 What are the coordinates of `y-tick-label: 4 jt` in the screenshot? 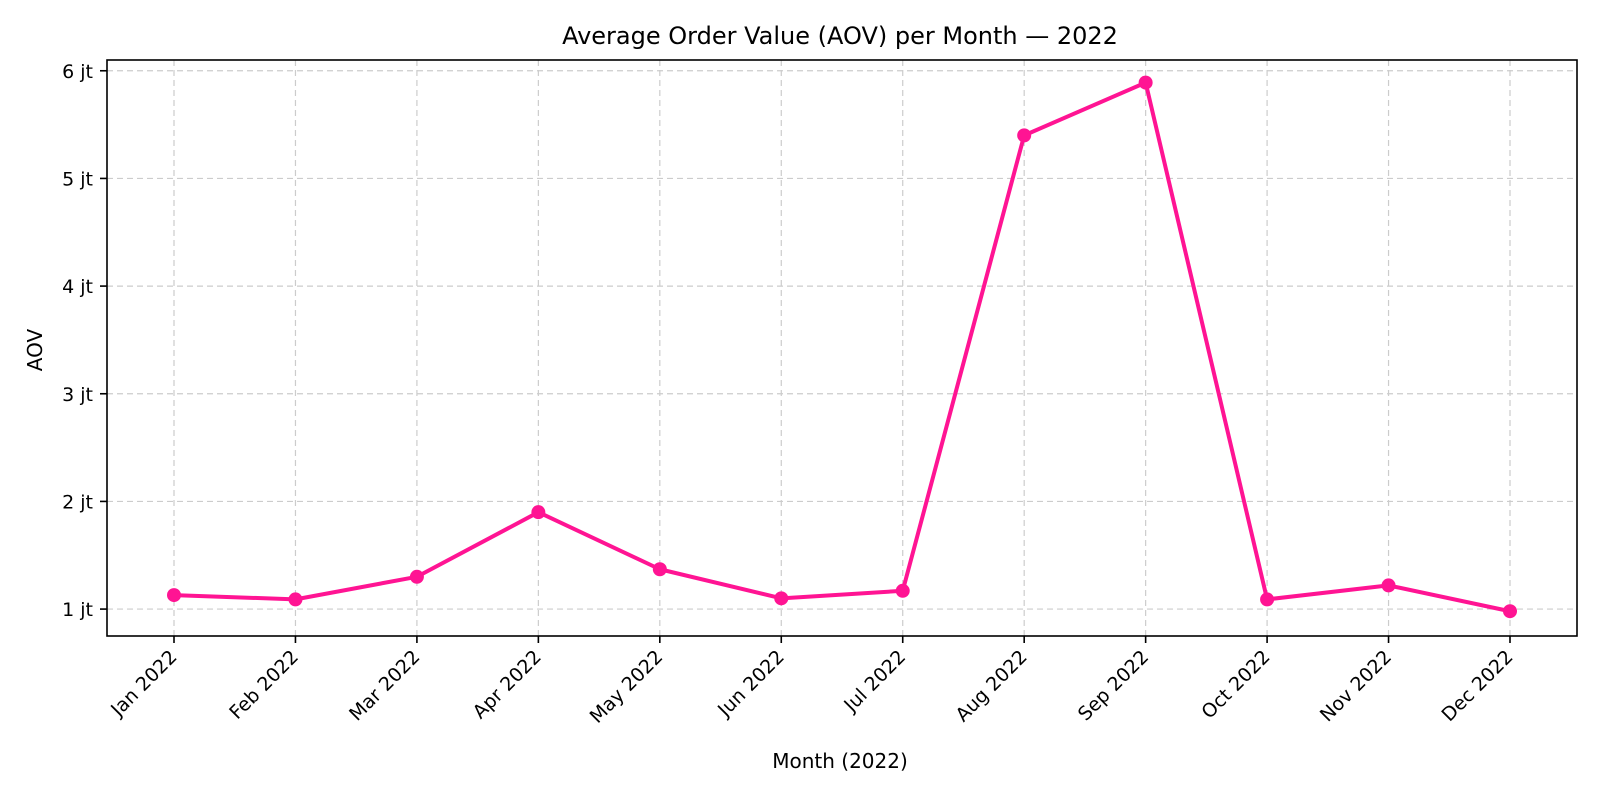 It's located at (77, 287).